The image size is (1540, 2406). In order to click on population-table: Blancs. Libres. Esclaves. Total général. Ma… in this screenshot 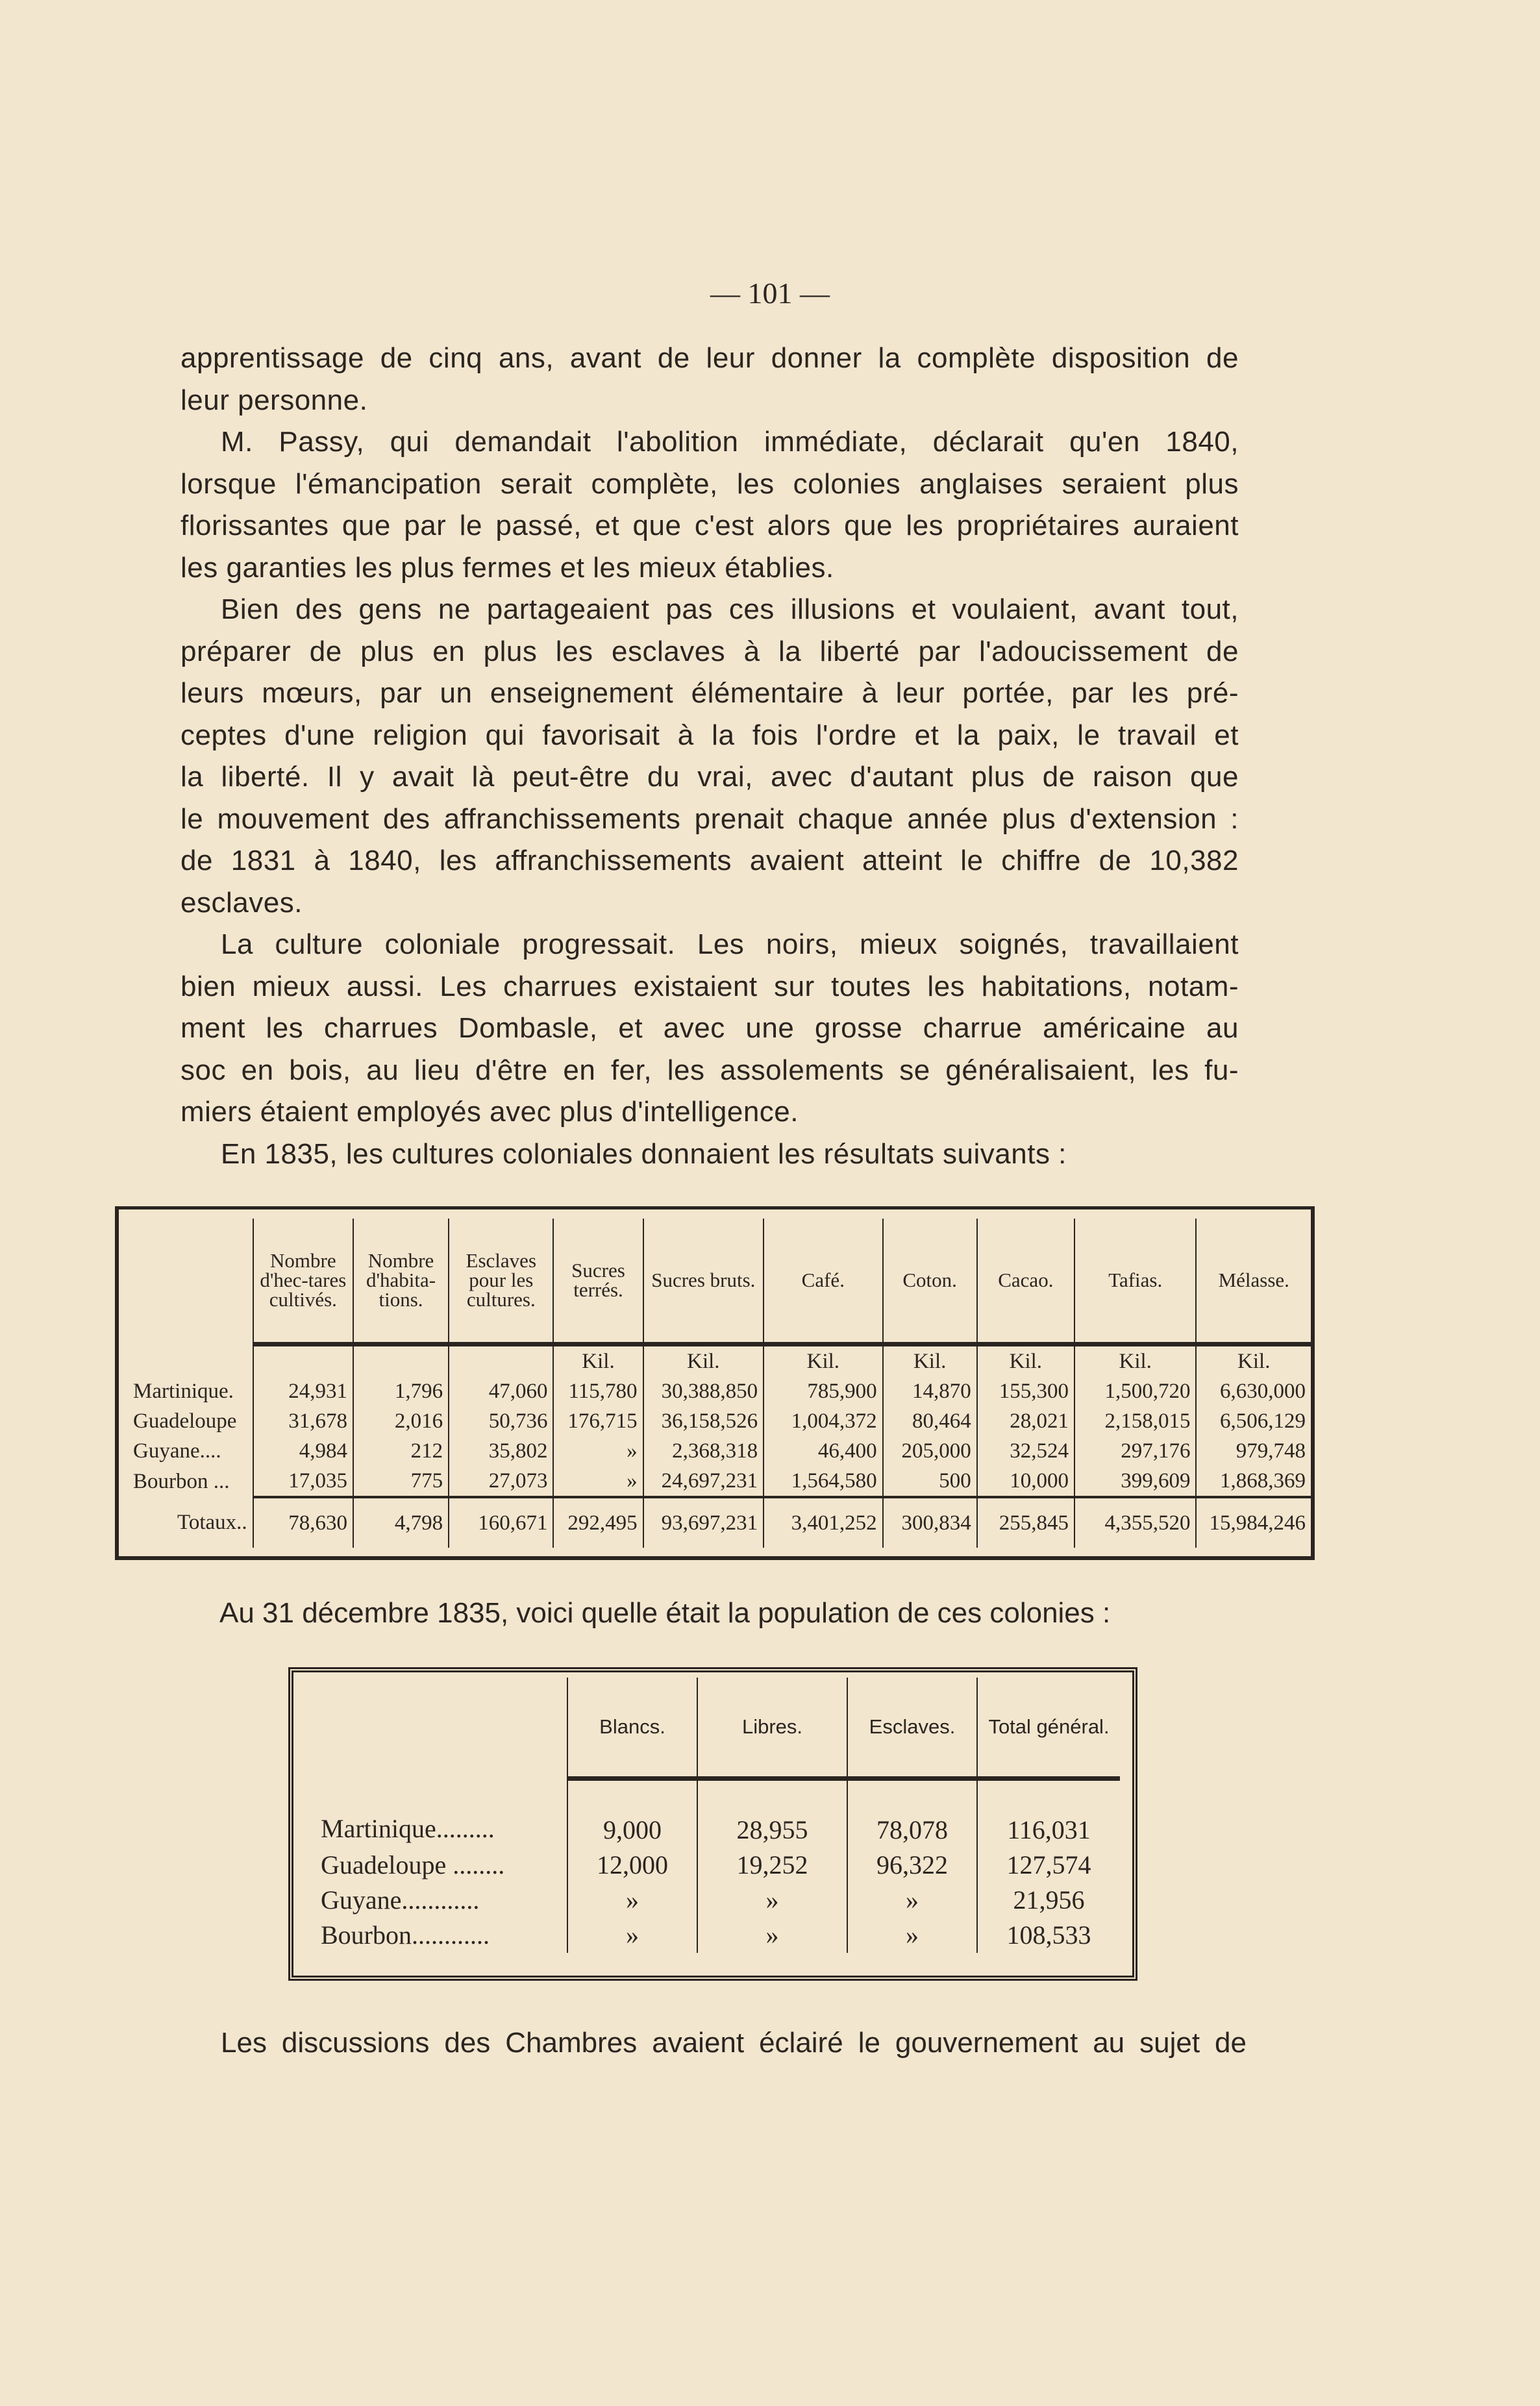, I will do `click(712, 1824)`.